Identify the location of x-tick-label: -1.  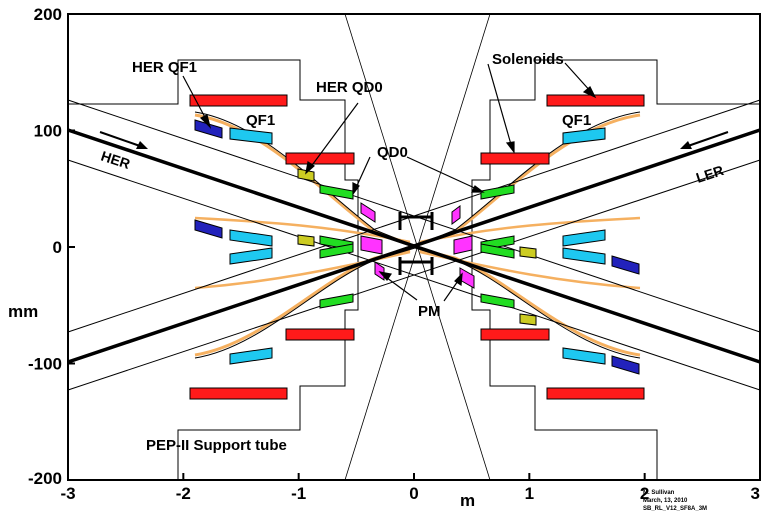
(298, 493).